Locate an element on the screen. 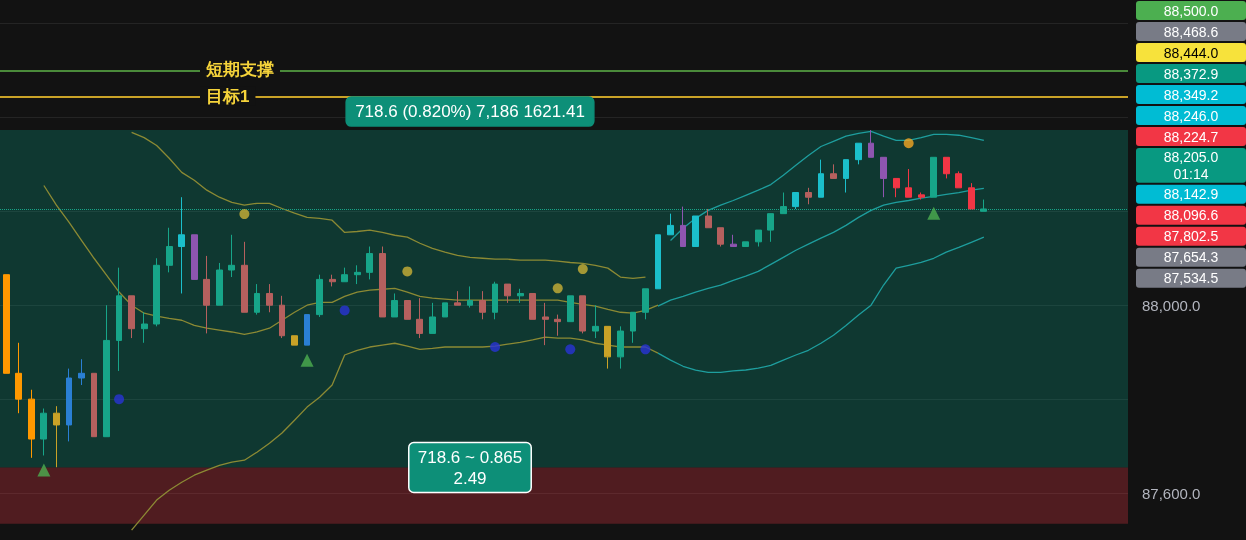  ref-line-label: 目标1 is located at coordinates (228, 96).